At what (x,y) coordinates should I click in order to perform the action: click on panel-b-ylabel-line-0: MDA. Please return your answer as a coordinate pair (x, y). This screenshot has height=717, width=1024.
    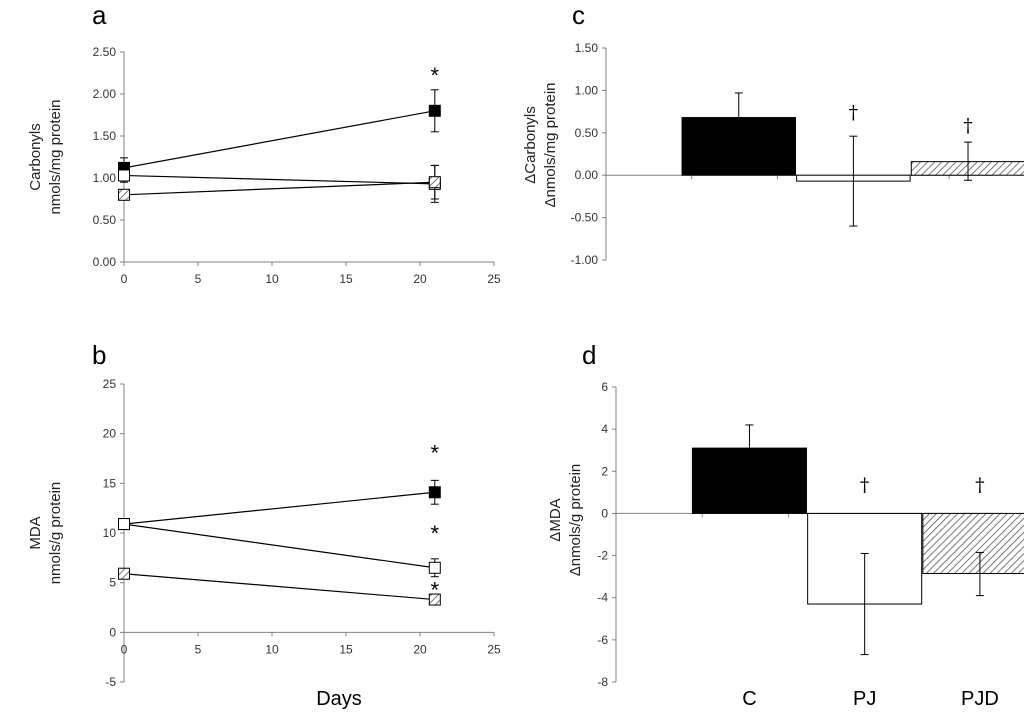
    Looking at the image, I should click on (35, 532).